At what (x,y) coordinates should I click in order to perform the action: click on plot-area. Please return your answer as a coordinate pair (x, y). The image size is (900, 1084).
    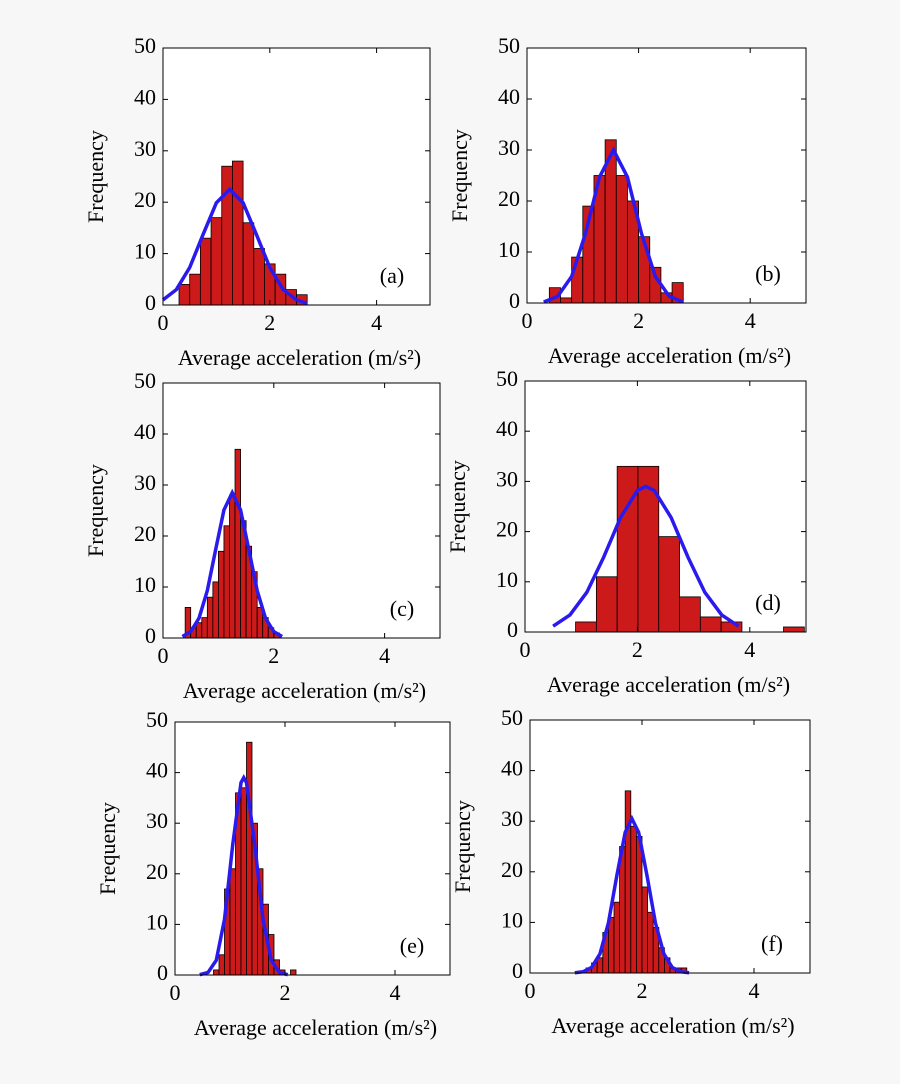
    Looking at the image, I should click on (301, 510).